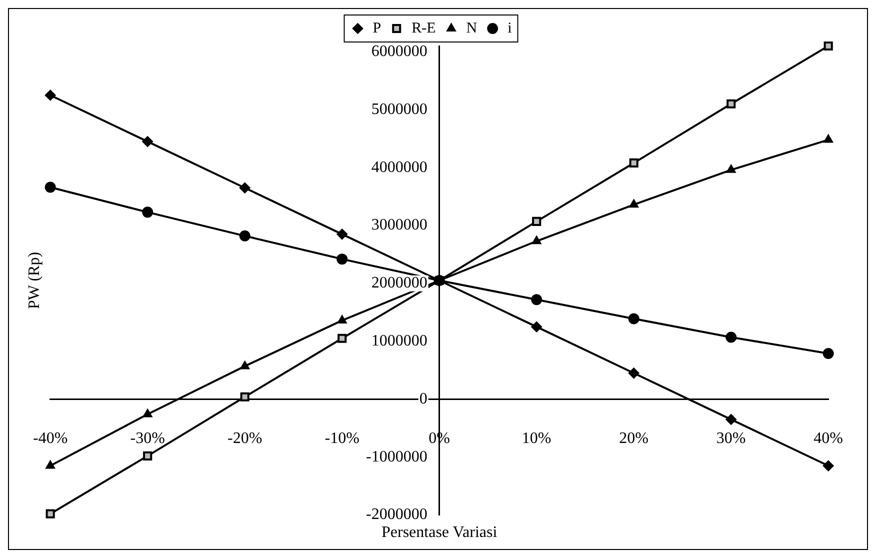 Image resolution: width=878 pixels, height=560 pixels. Describe the element at coordinates (35, 281) in the screenshot. I see `y-axis-title: PW (Rp)` at that location.